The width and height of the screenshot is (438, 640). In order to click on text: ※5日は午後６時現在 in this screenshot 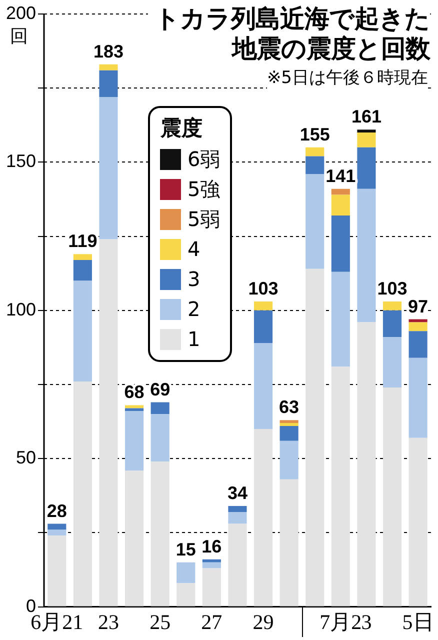, I will do `click(347, 77)`.